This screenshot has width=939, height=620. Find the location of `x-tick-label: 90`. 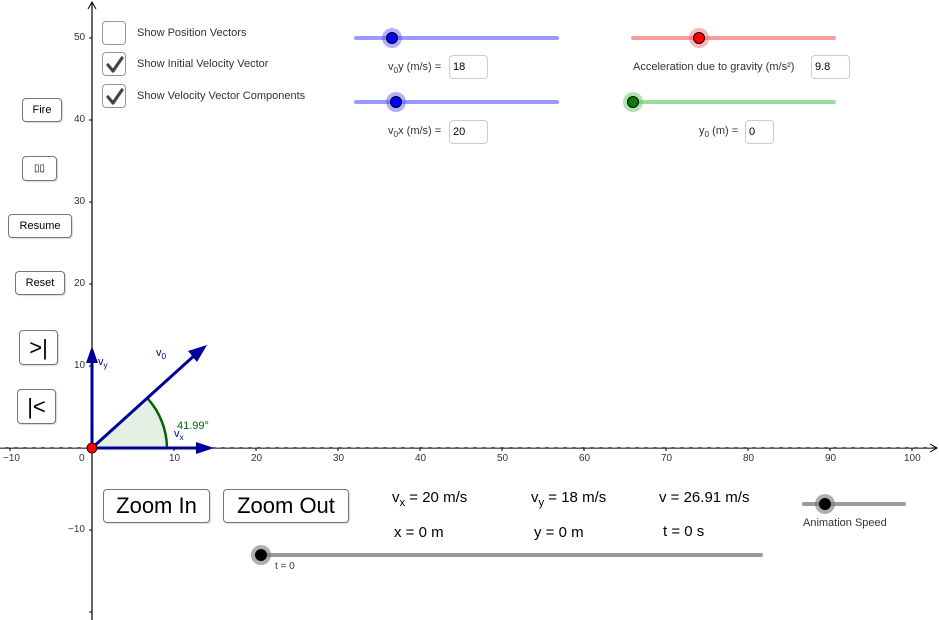

x-tick-label: 90 is located at coordinates (831, 458).